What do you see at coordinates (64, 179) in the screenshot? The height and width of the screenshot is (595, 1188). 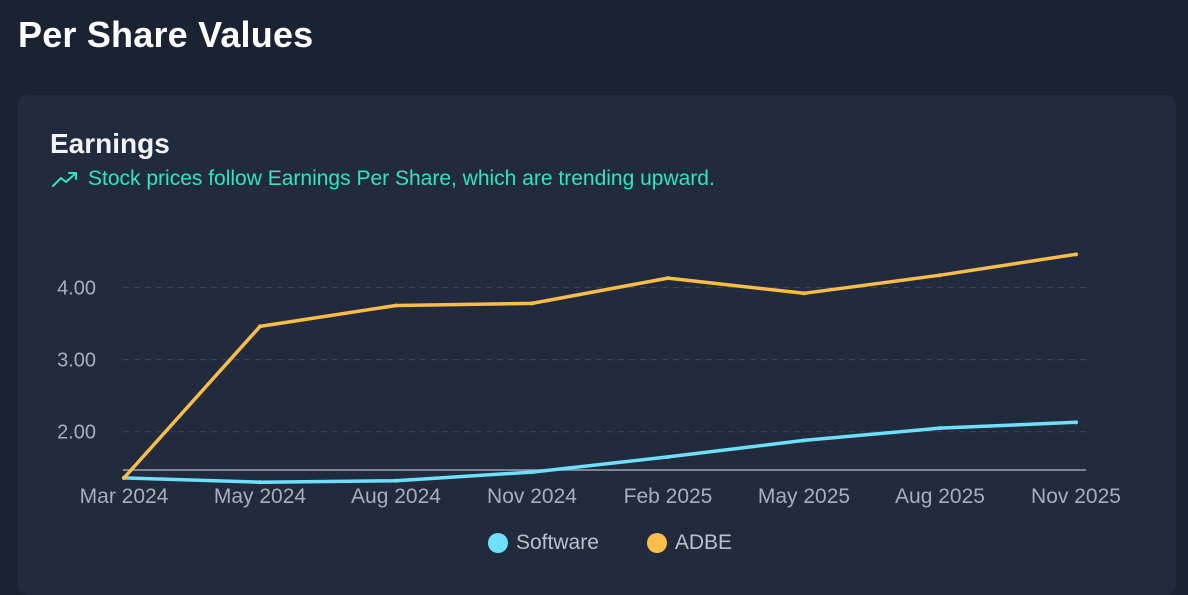 I see `trending-up-icon` at bounding box center [64, 179].